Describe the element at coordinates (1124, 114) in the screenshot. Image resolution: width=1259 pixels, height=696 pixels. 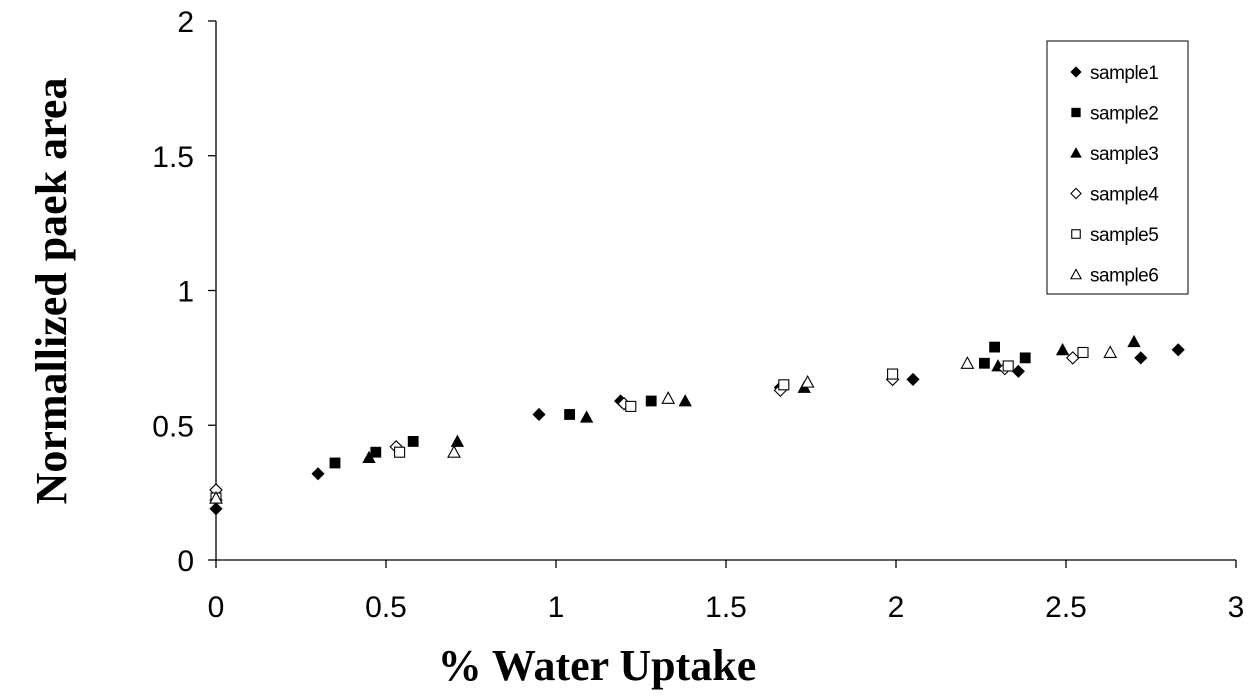
I see `legend-label: sample2` at that location.